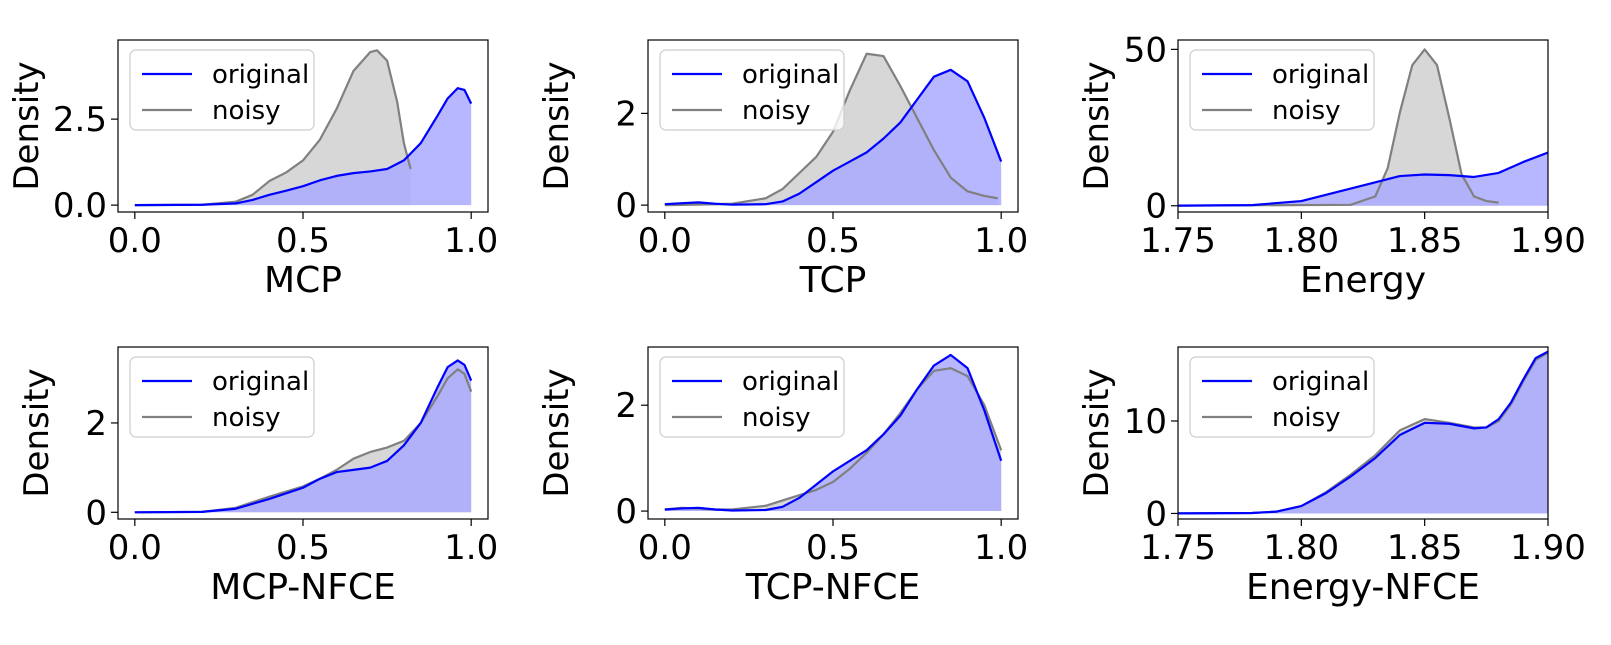 This screenshot has width=1611, height=645. I want to click on y-tick-label: 10, so click(1145, 422).